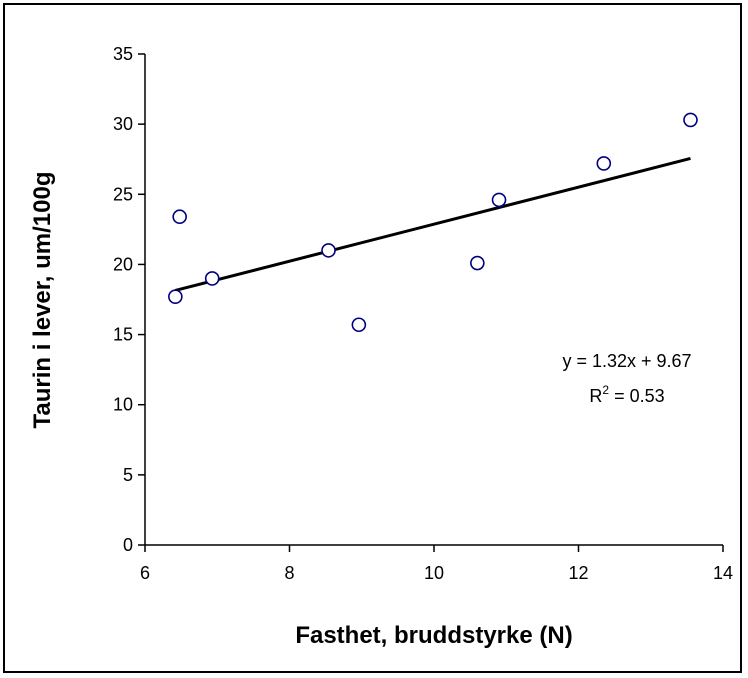 The image size is (748, 678). What do you see at coordinates (433, 635) in the screenshot?
I see `x-axis-title: Fasthet, bruddstyrke (N)` at bounding box center [433, 635].